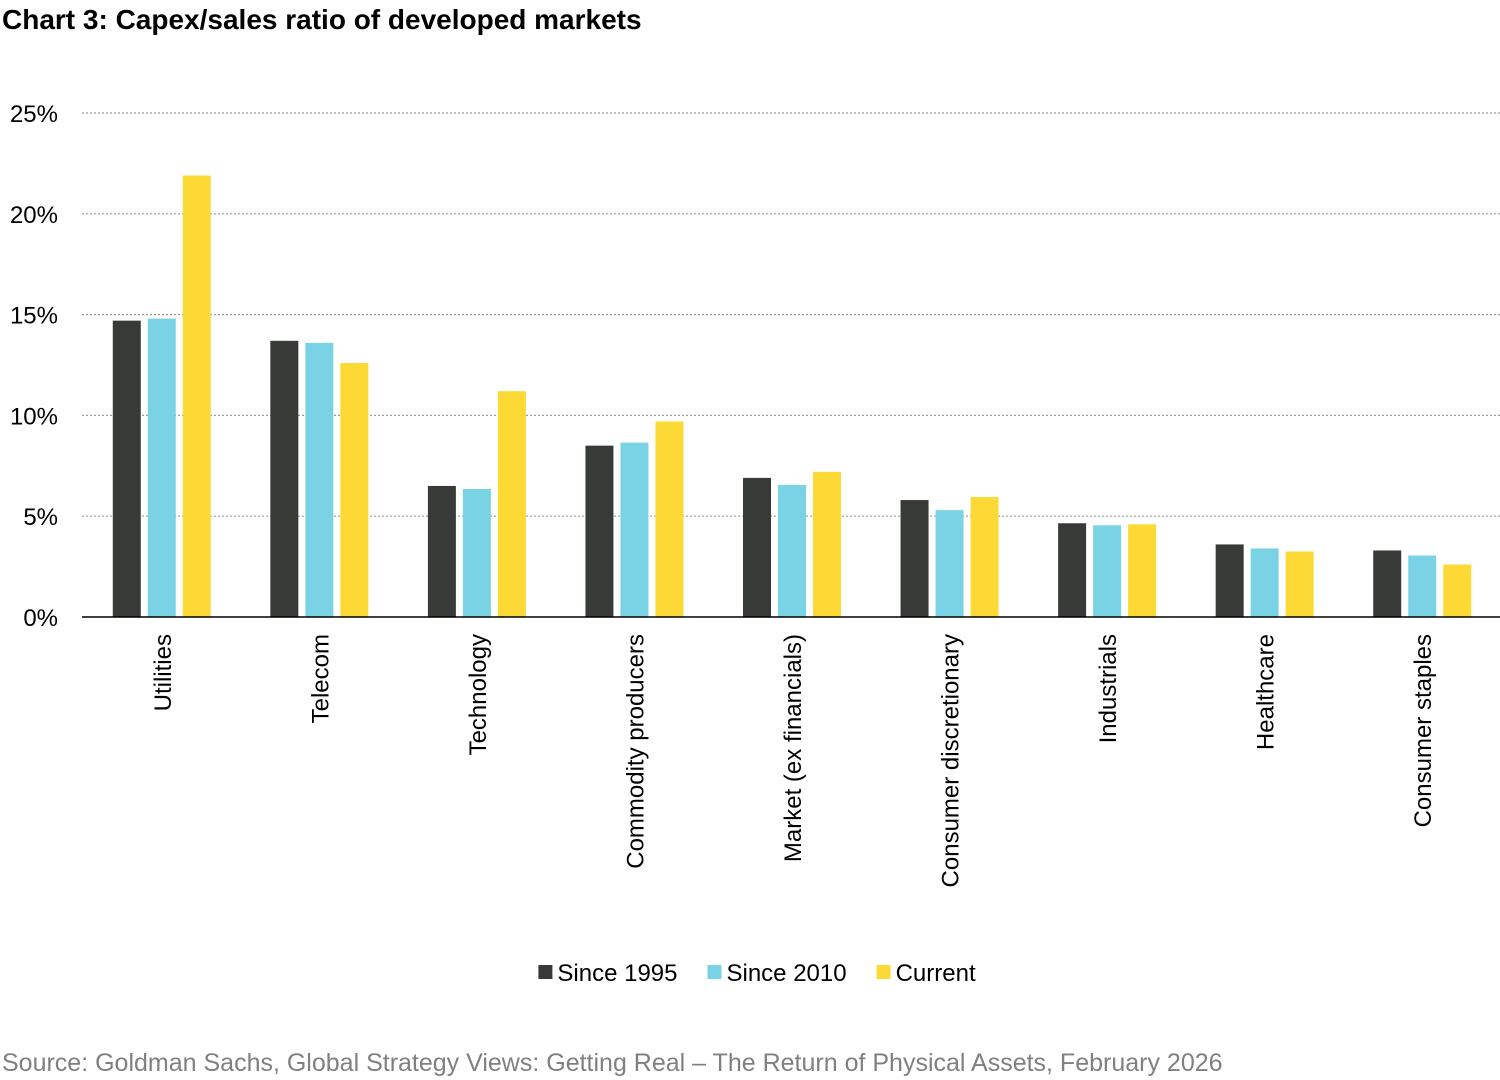 The width and height of the screenshot is (1500, 1080). I want to click on legend: Since 1995 Since 2010 Current, so click(757, 973).